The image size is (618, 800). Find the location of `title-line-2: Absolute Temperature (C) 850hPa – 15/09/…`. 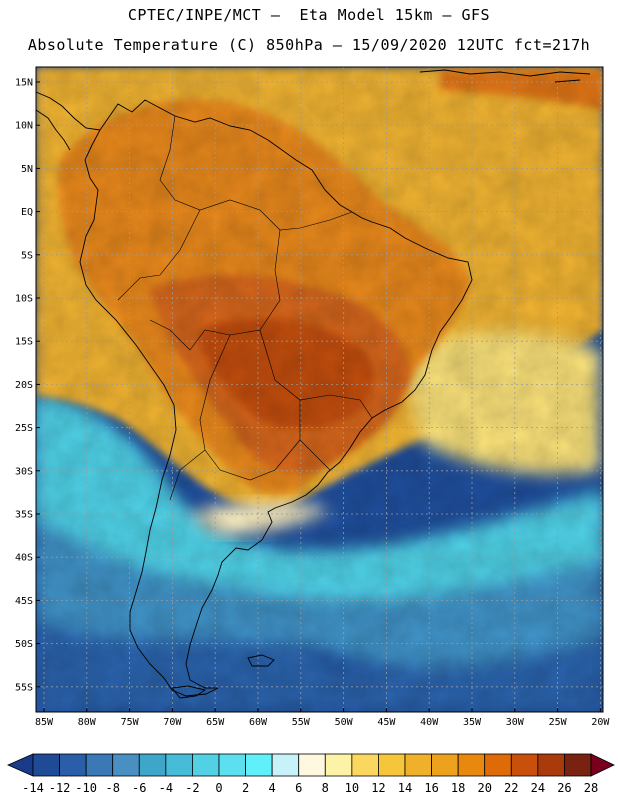

title-line-2: Absolute Temperature (C) 850hPa – 15/09/… is located at coordinates (309, 45).